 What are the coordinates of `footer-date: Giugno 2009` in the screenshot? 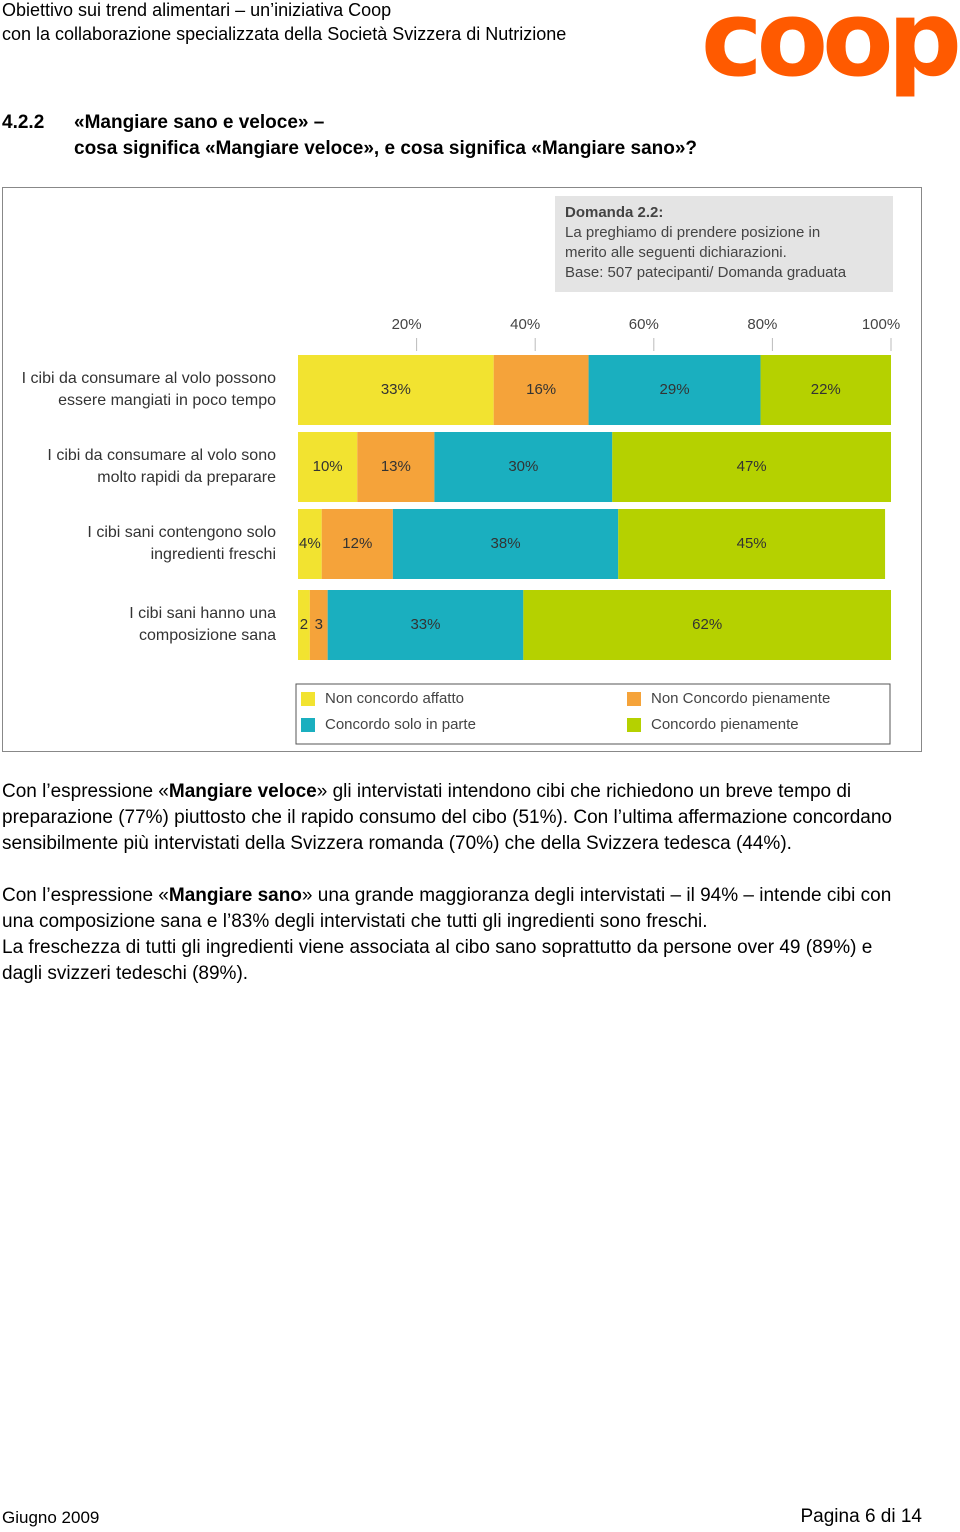 It's located at (51, 1517).